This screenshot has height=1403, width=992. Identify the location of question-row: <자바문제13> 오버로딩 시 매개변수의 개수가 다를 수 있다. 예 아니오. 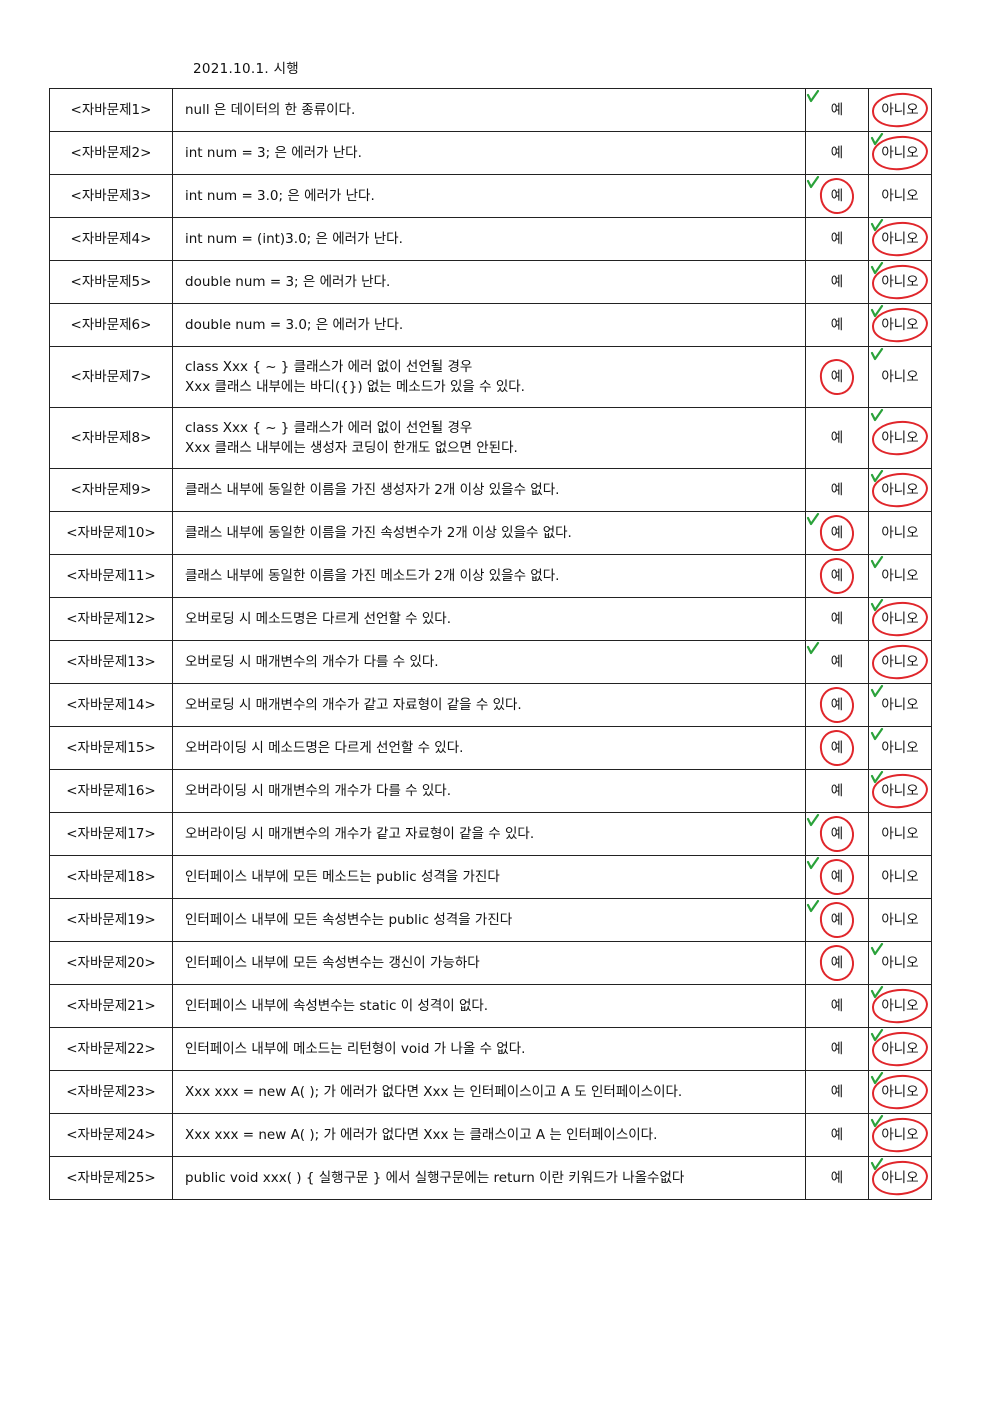
(490, 662).